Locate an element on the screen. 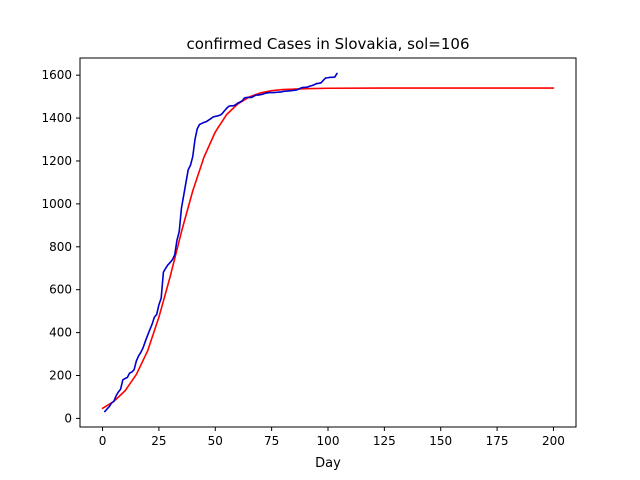 This screenshot has height=480, width=640. y-tick-label: 400 is located at coordinates (60, 333).